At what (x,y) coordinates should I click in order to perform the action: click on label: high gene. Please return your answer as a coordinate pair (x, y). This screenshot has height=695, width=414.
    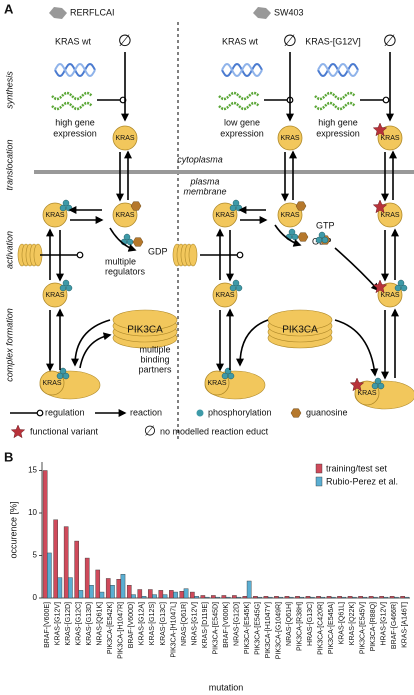
    Looking at the image, I should click on (338, 122).